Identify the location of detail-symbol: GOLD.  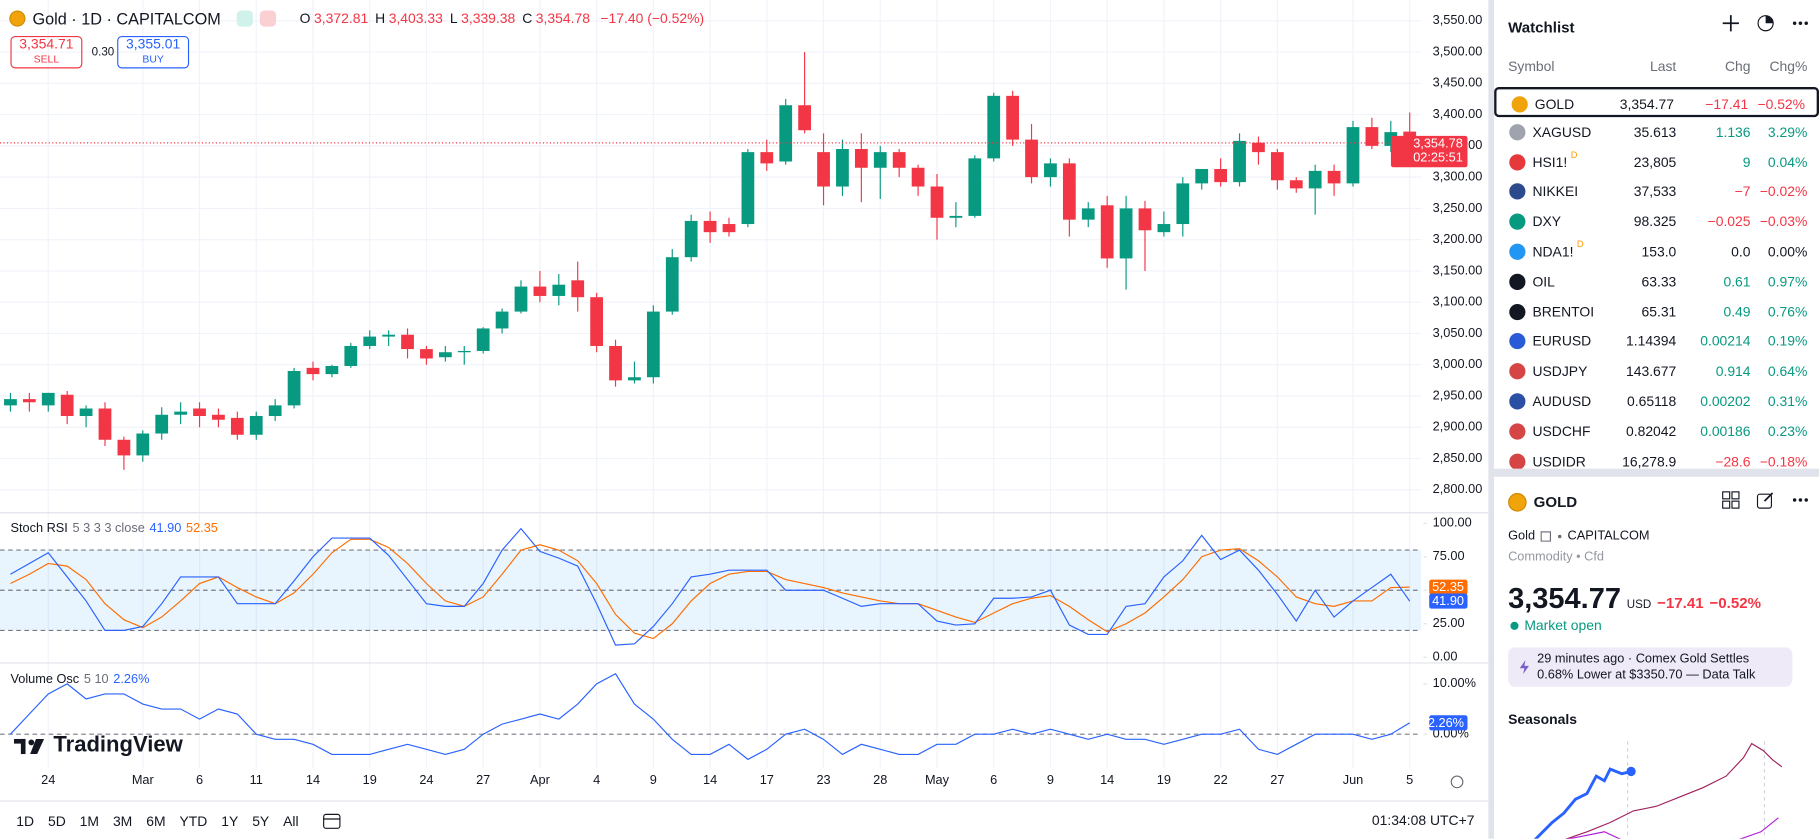
(1555, 502).